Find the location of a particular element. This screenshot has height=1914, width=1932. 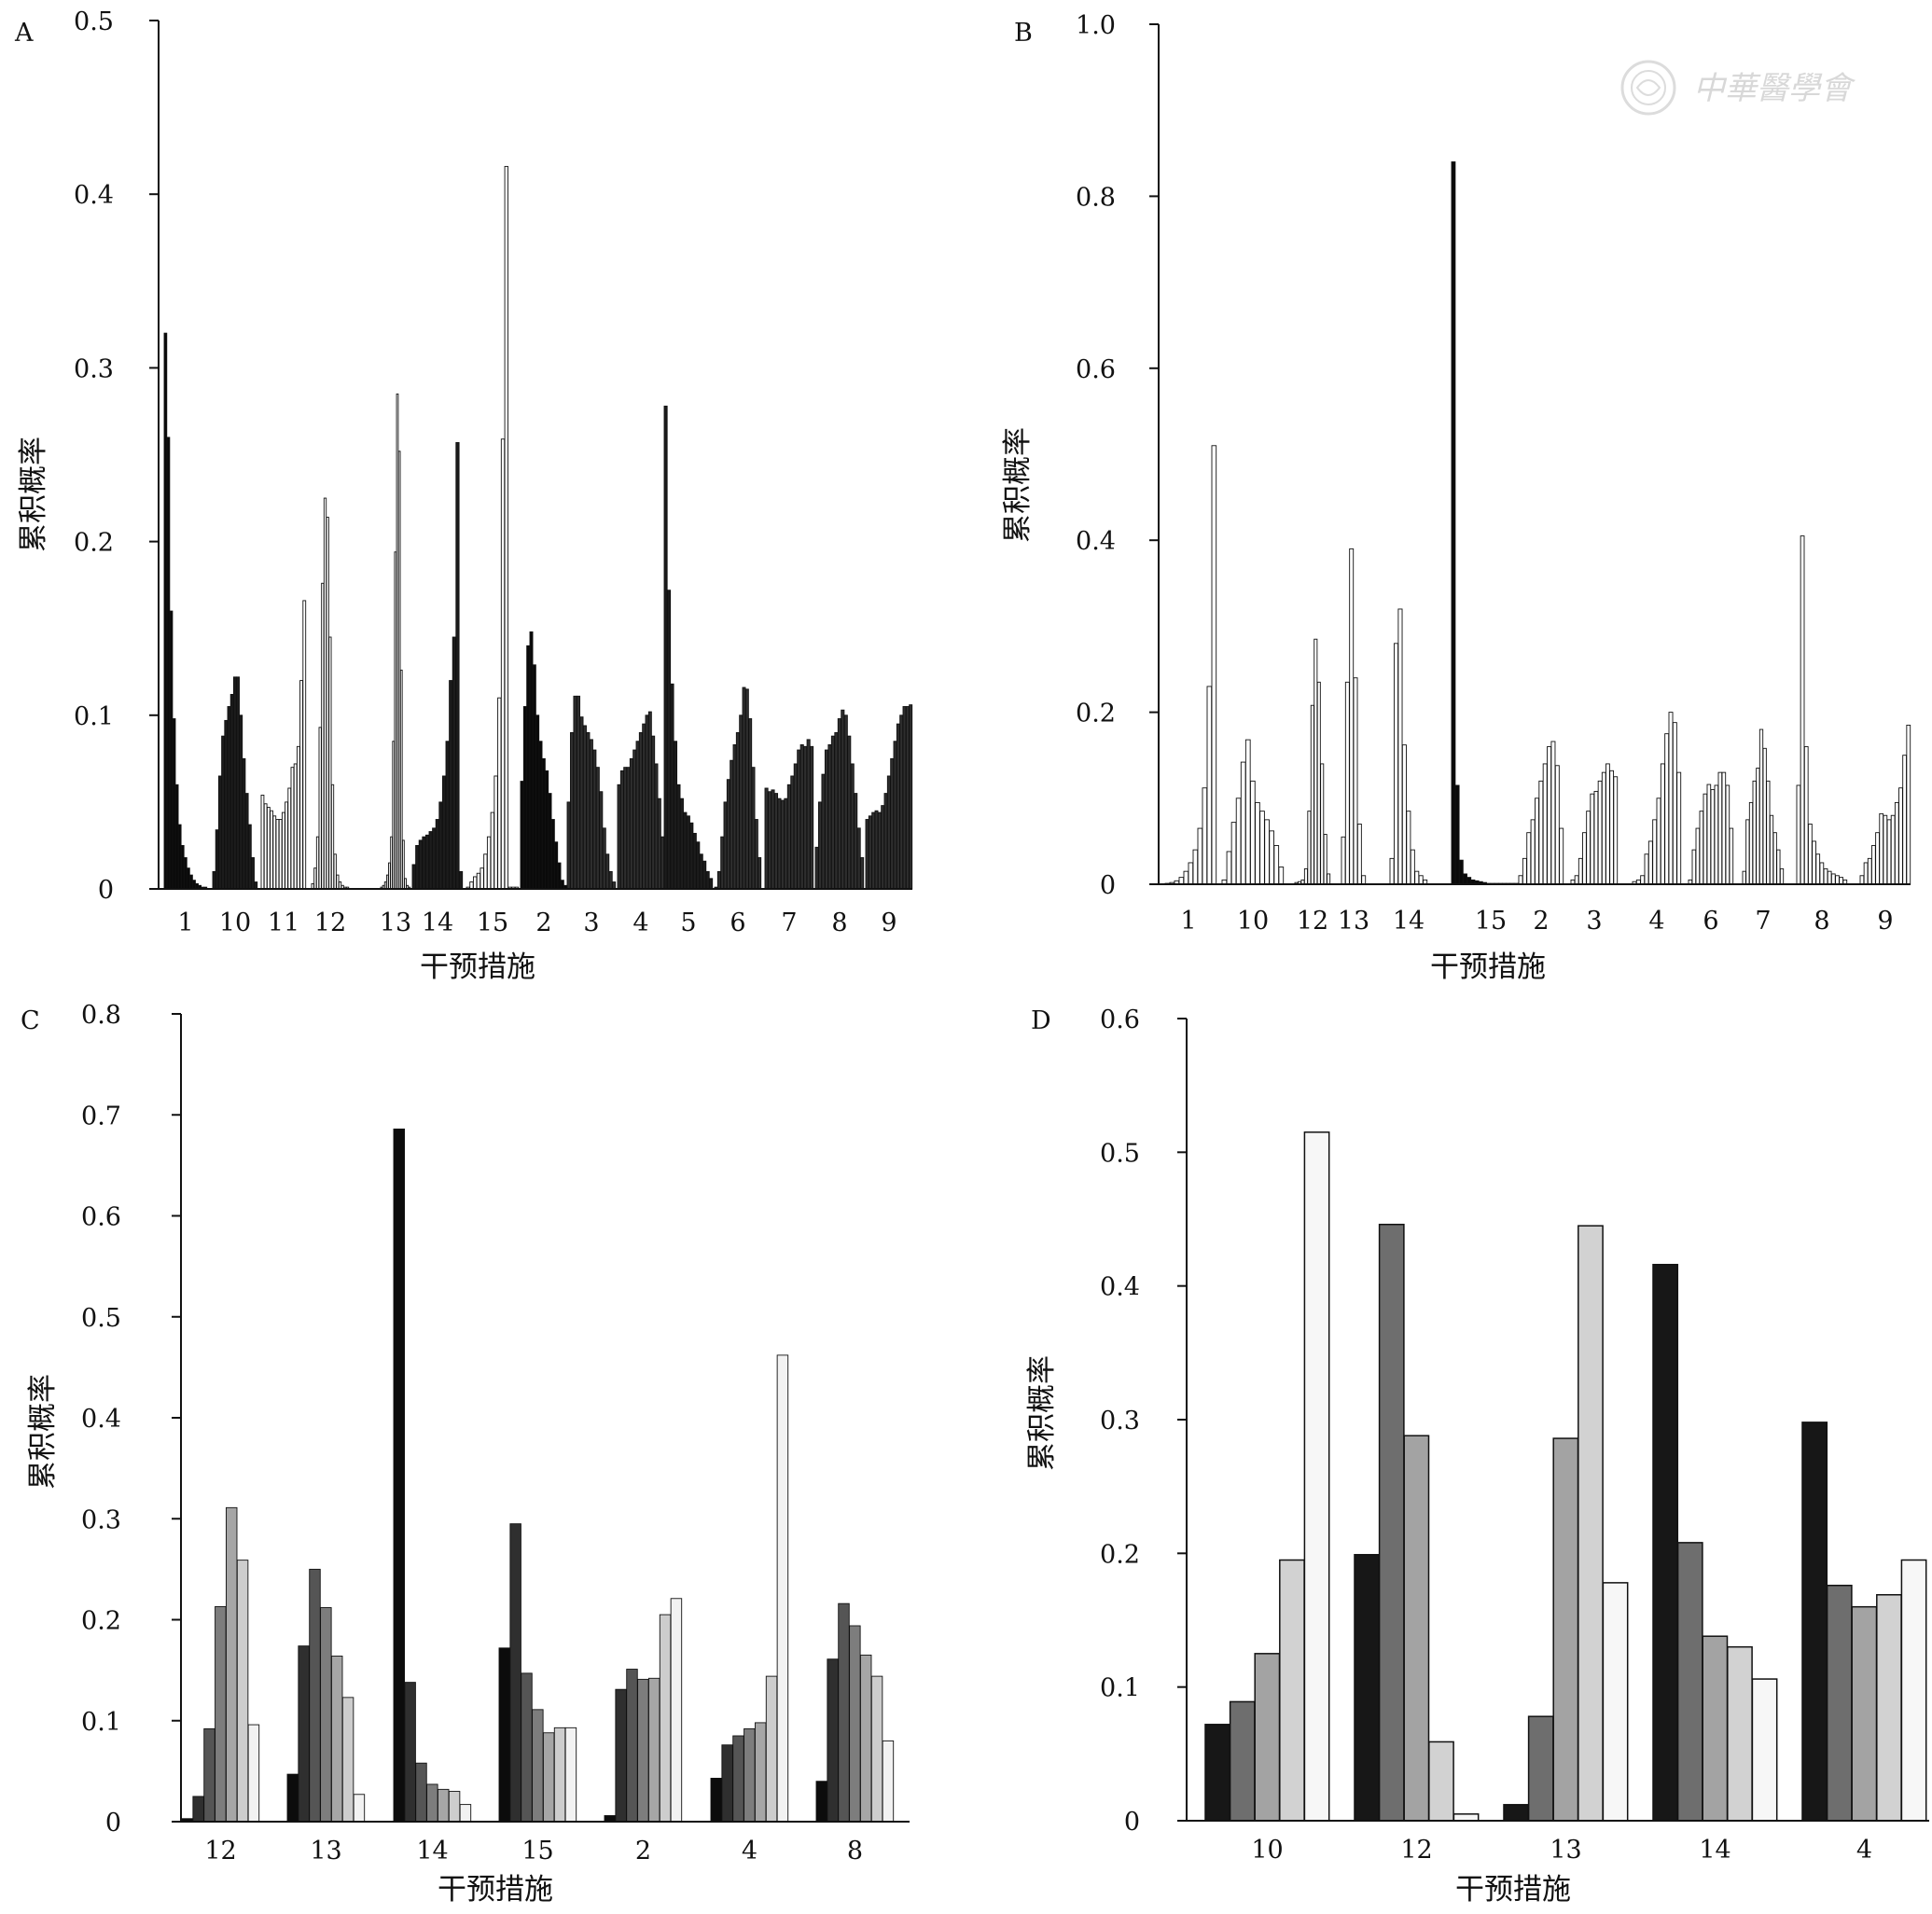

panel-a-x-tick-label: 12 is located at coordinates (330, 922).